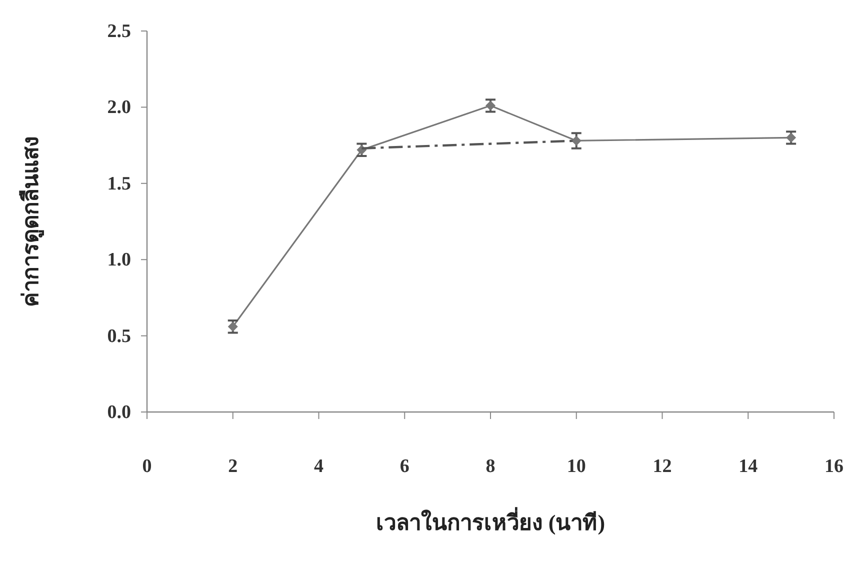 The height and width of the screenshot is (561, 848). What do you see at coordinates (119, 260) in the screenshot?
I see `y-tick-label: 1.0` at bounding box center [119, 260].